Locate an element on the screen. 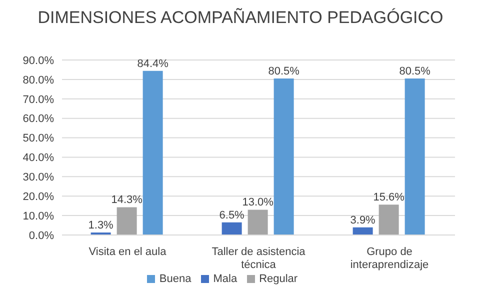 The image size is (481, 289). data-label: 14.3% is located at coordinates (127, 200).